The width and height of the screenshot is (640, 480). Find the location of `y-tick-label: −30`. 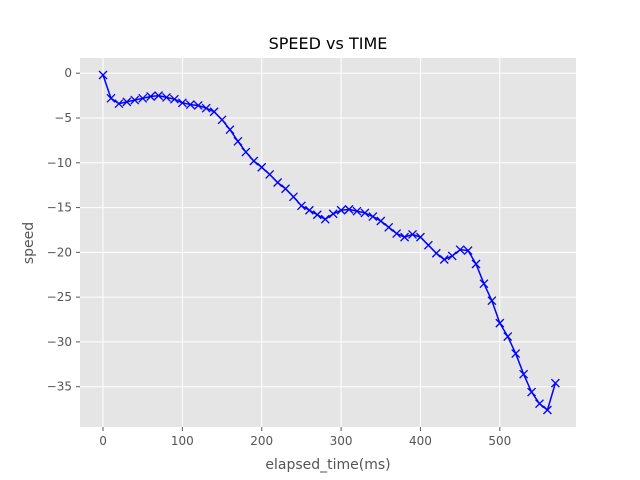

y-tick-label: −30 is located at coordinates (59, 342).